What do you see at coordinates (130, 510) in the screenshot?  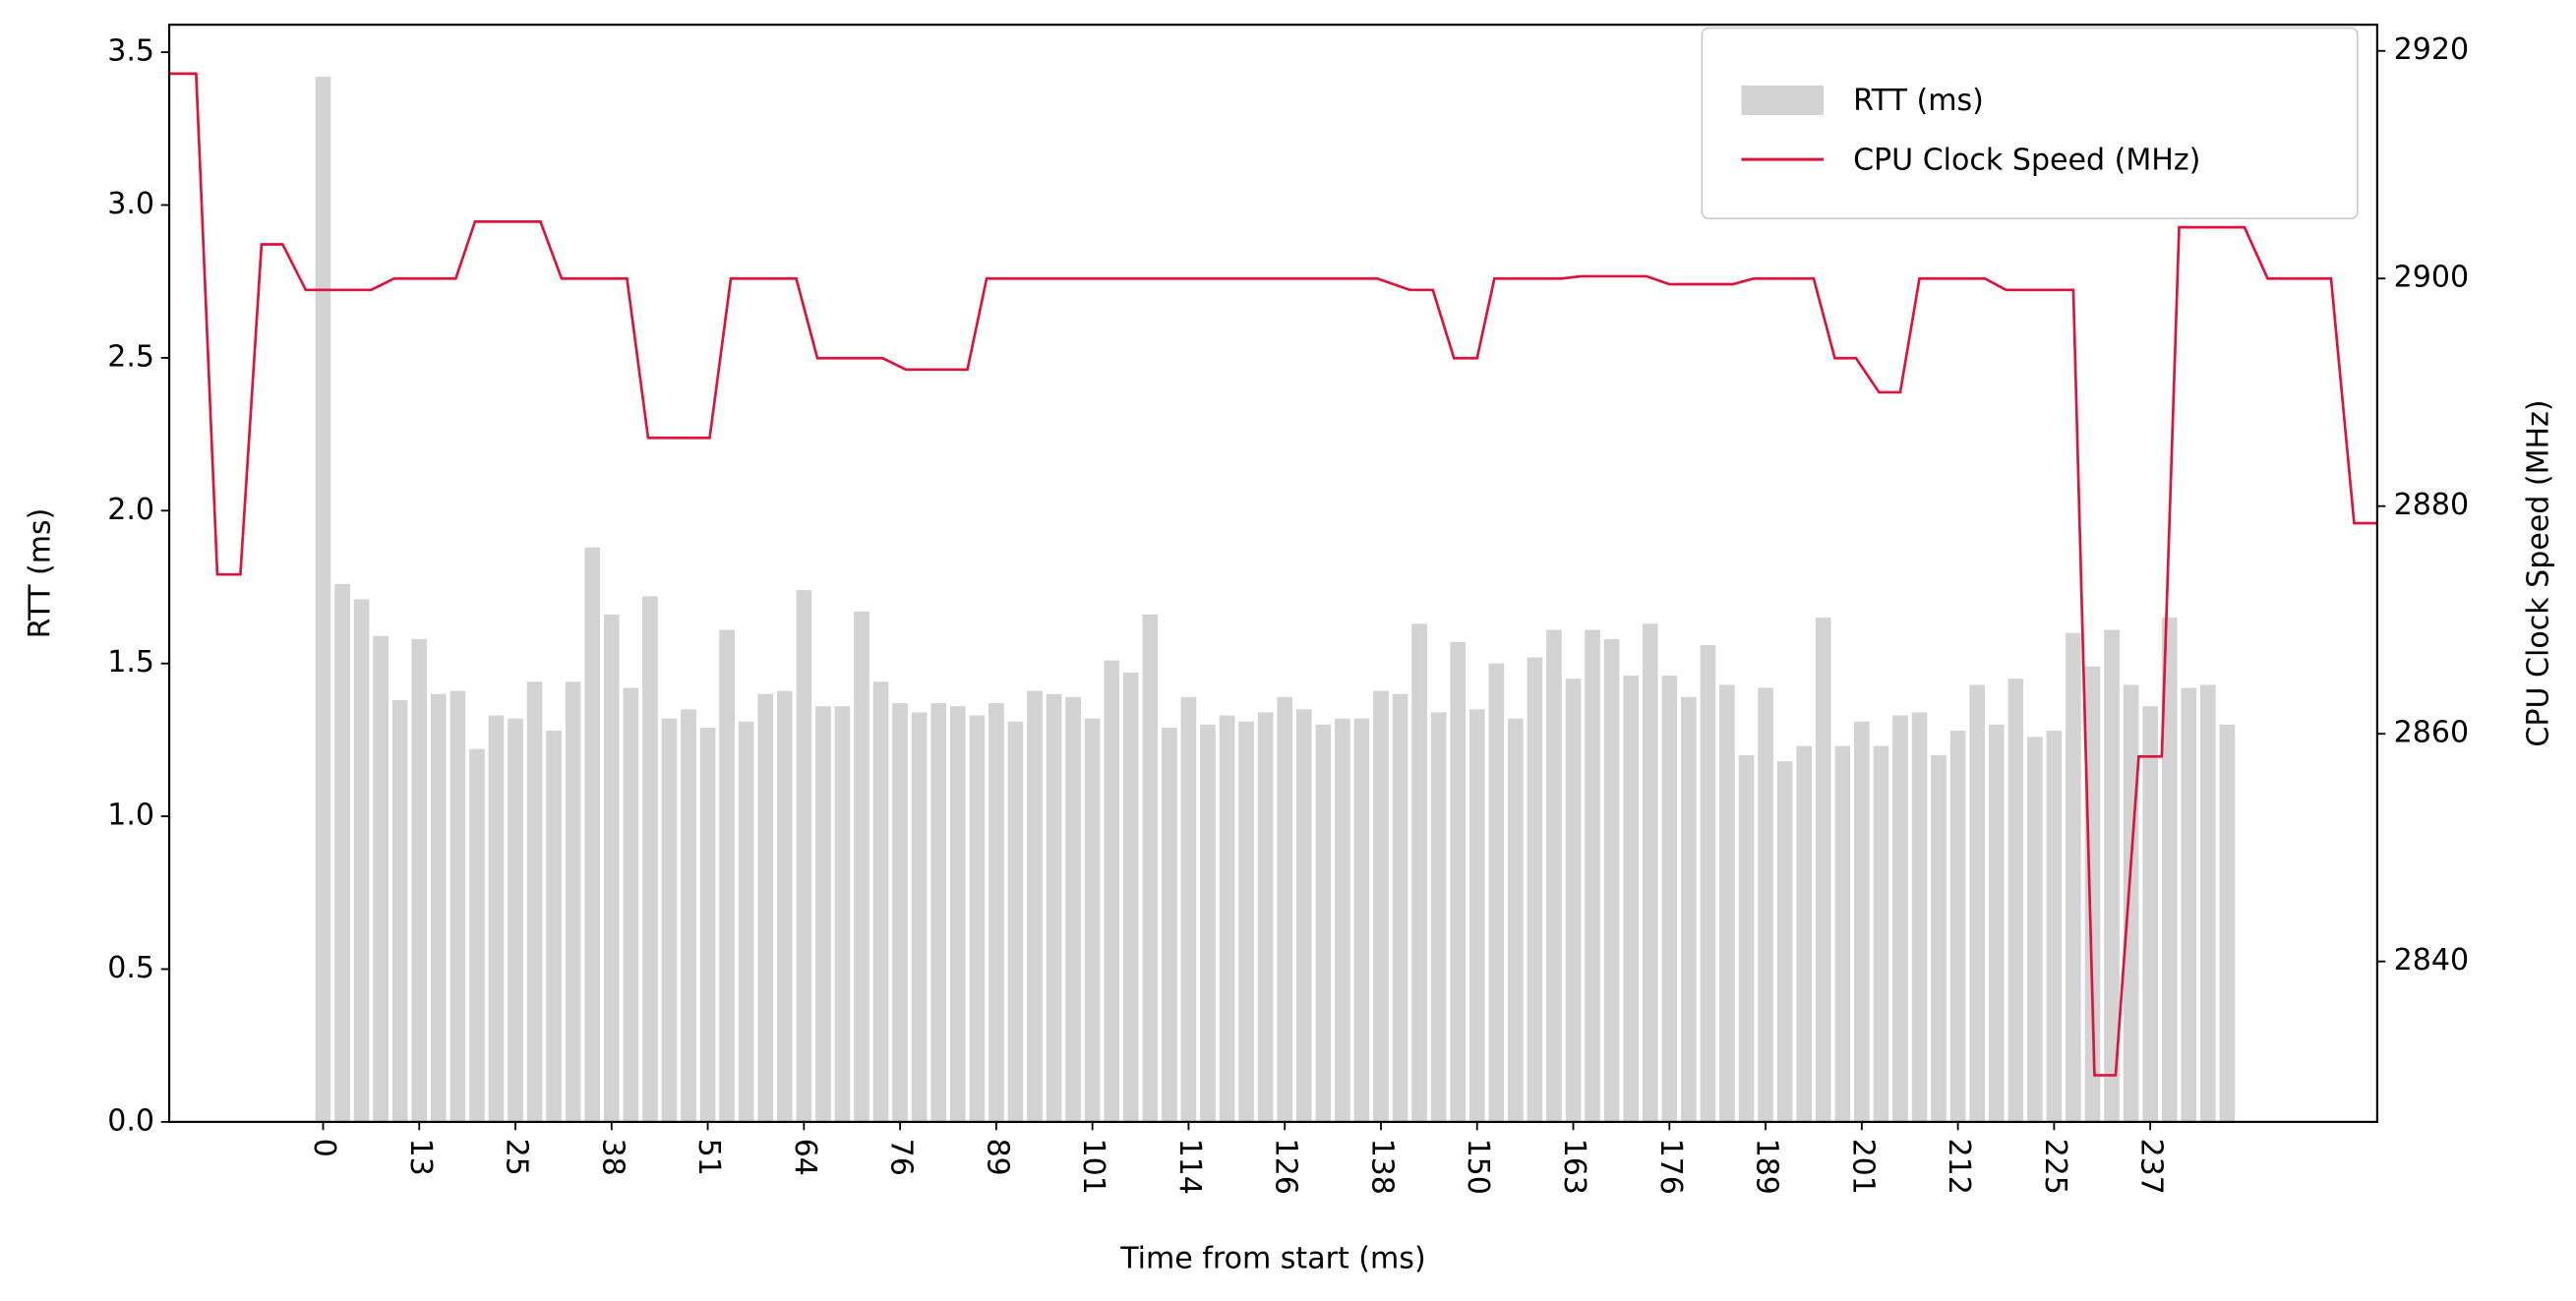 I see `y-tick-label: 2.0` at bounding box center [130, 510].